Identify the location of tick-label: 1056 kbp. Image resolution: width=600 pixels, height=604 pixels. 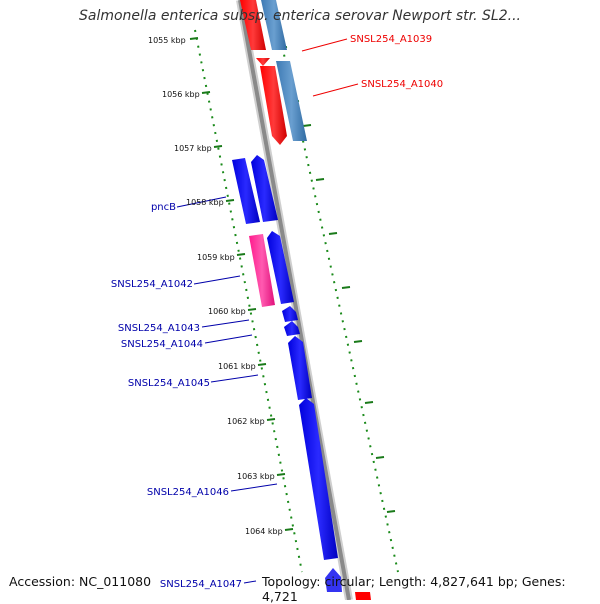
(181, 94).